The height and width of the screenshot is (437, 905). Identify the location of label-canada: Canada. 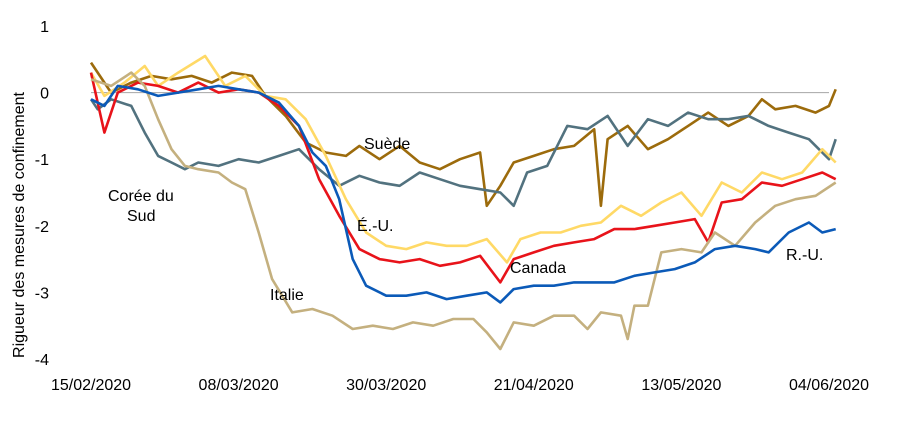
(538, 268).